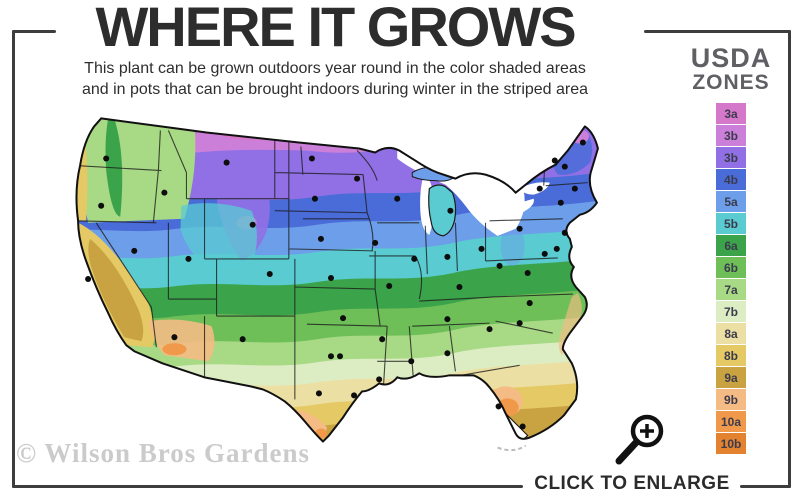  I want to click on legend-heading: USDA ZONES, so click(731, 69).